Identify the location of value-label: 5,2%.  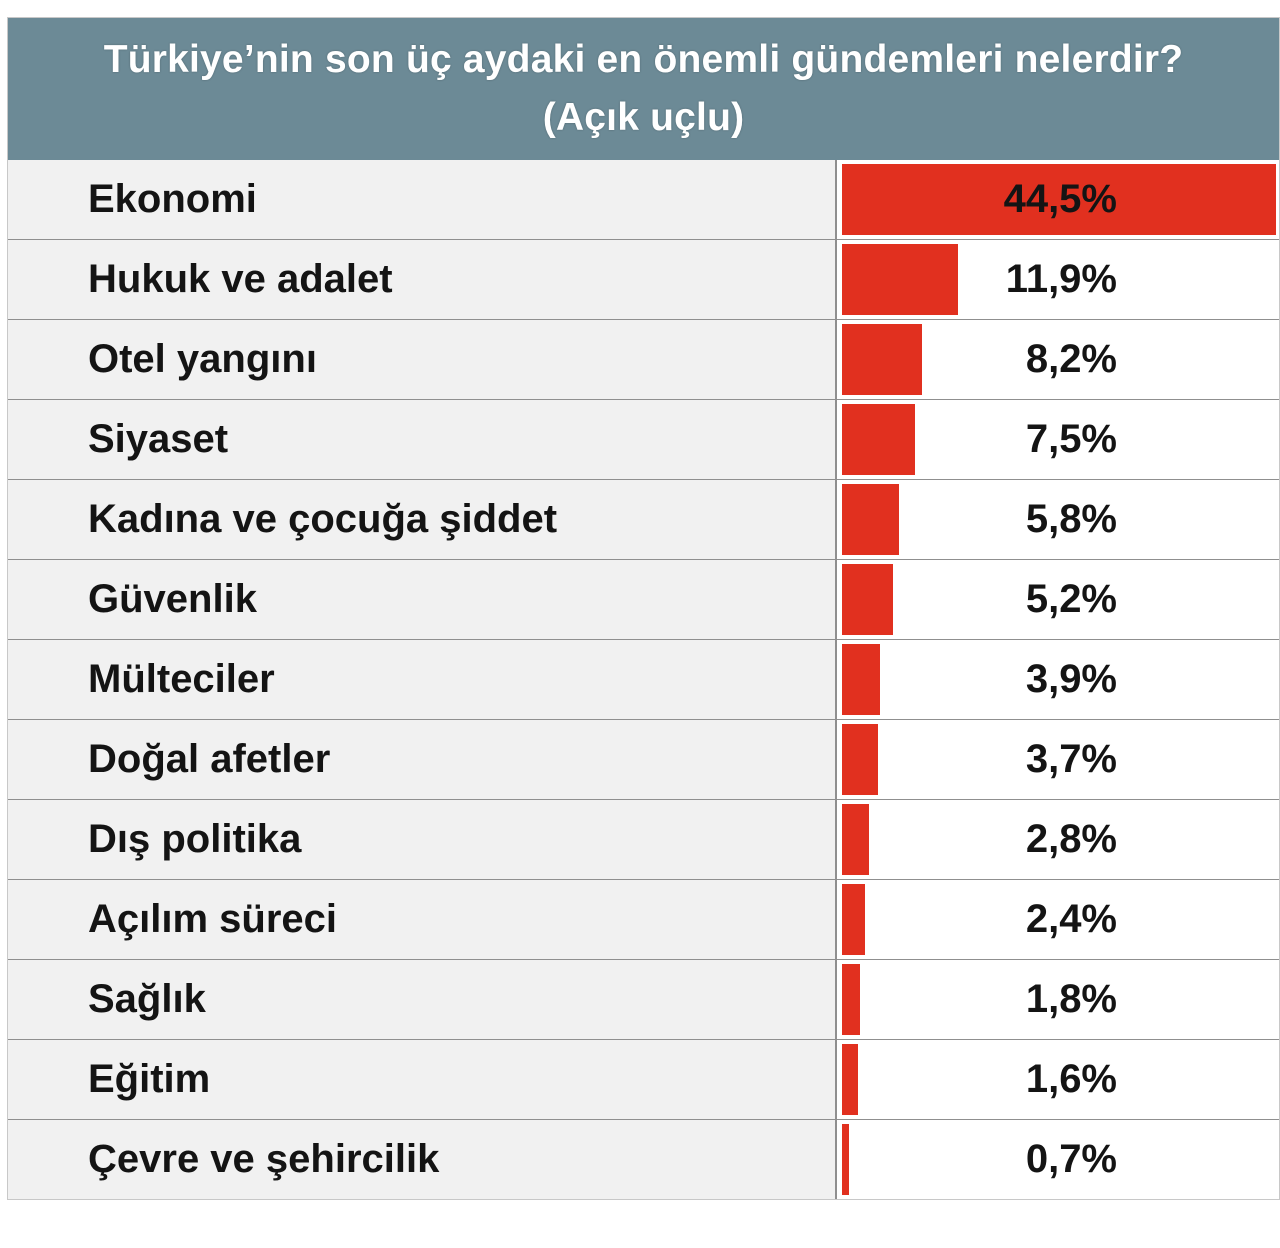
(1071, 599).